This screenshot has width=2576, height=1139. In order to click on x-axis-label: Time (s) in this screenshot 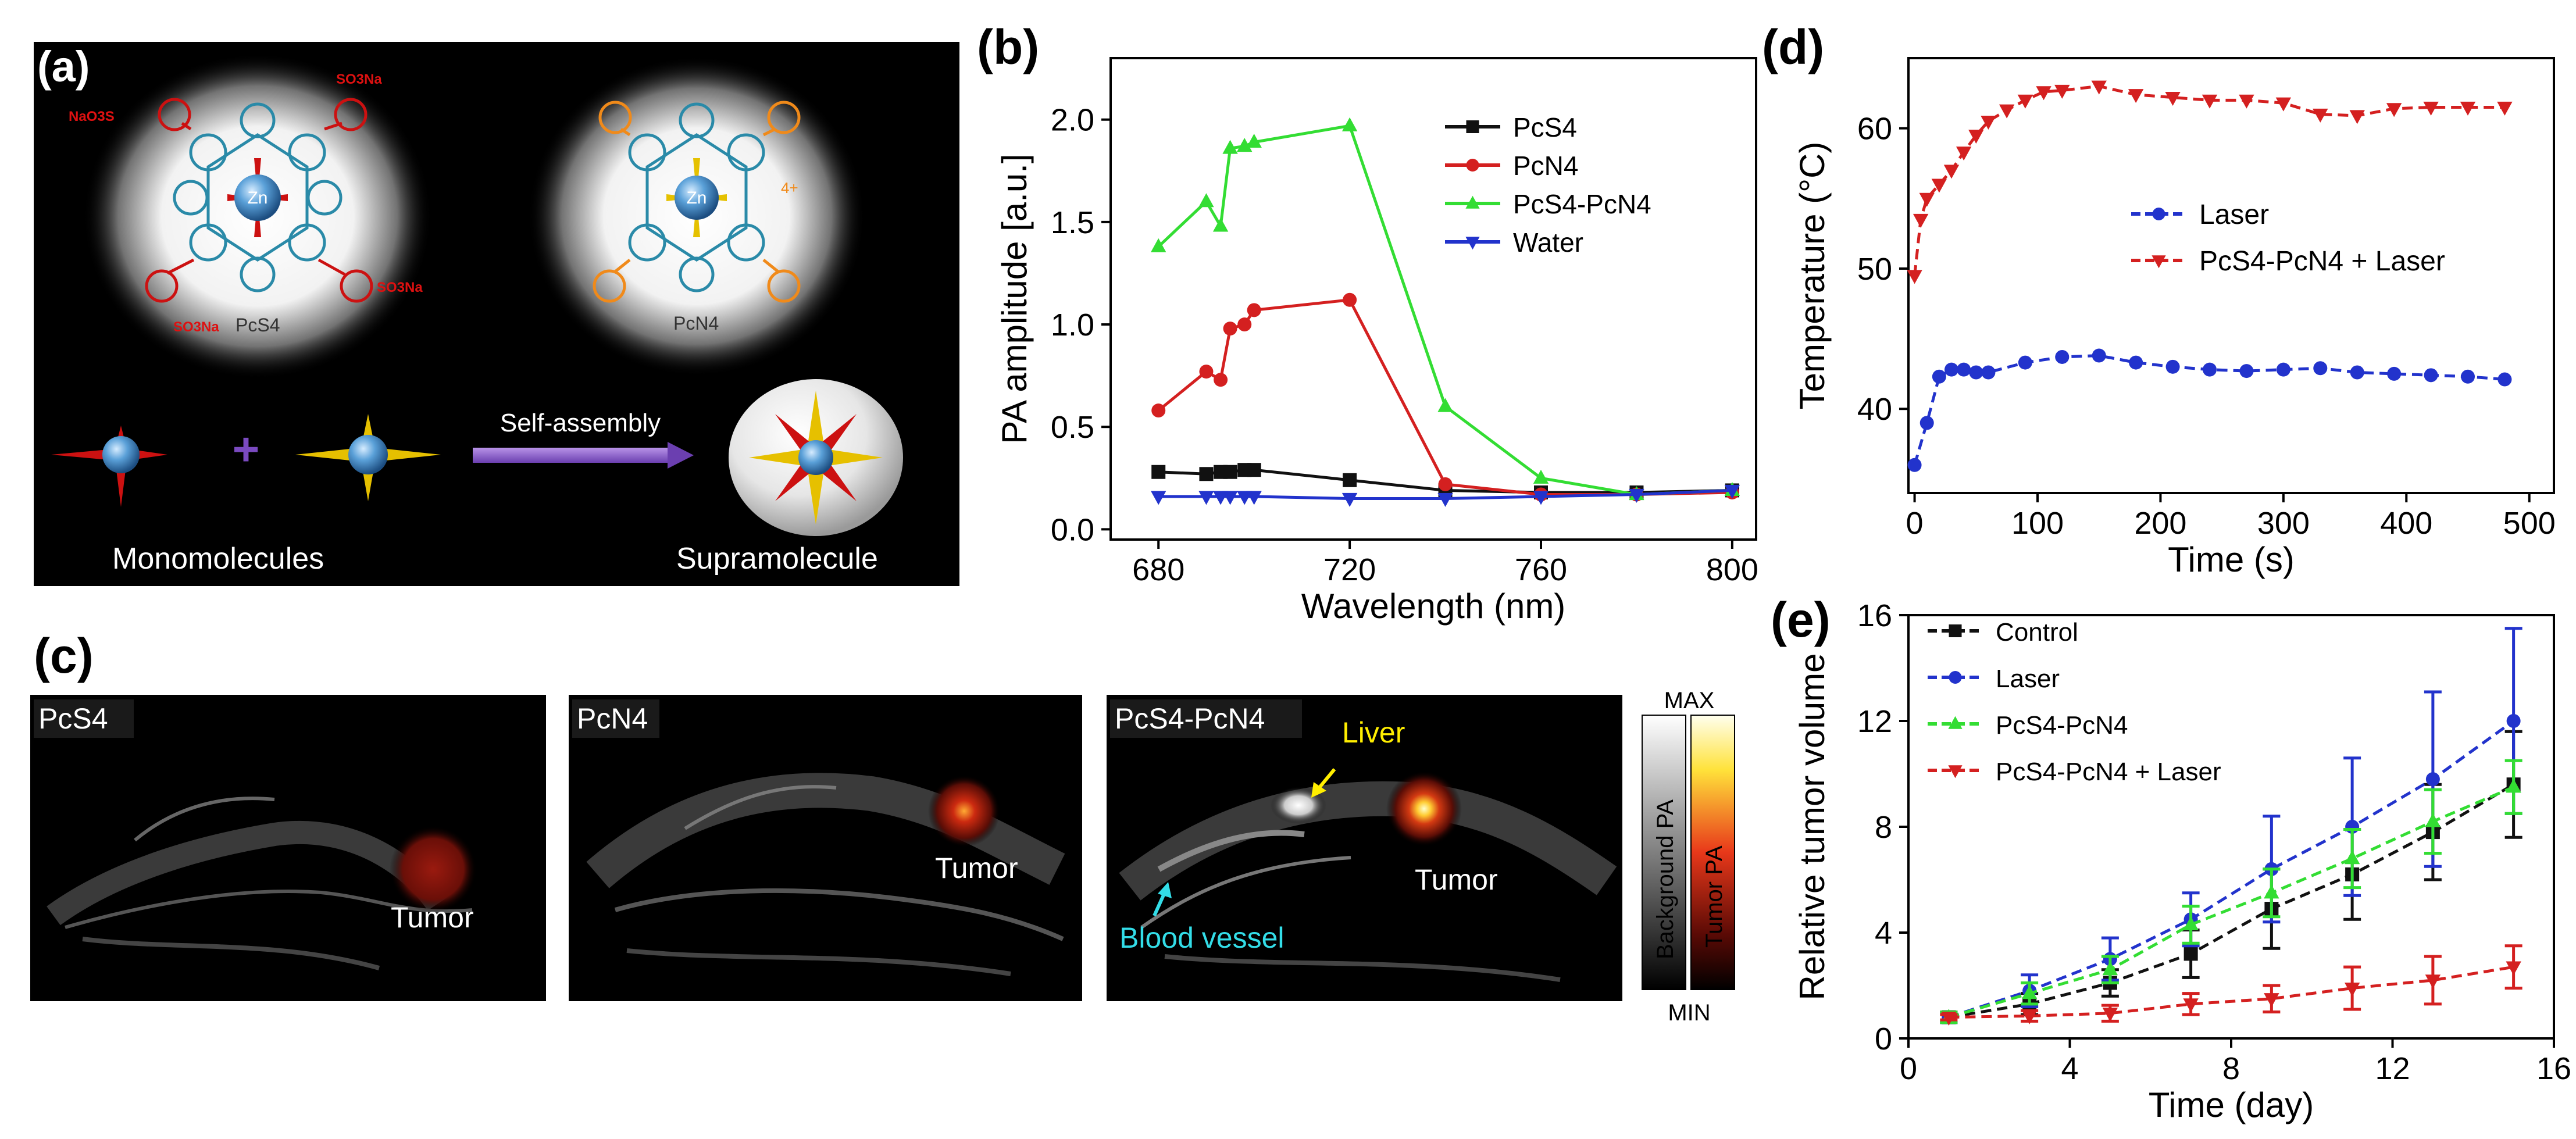, I will do `click(2232, 560)`.